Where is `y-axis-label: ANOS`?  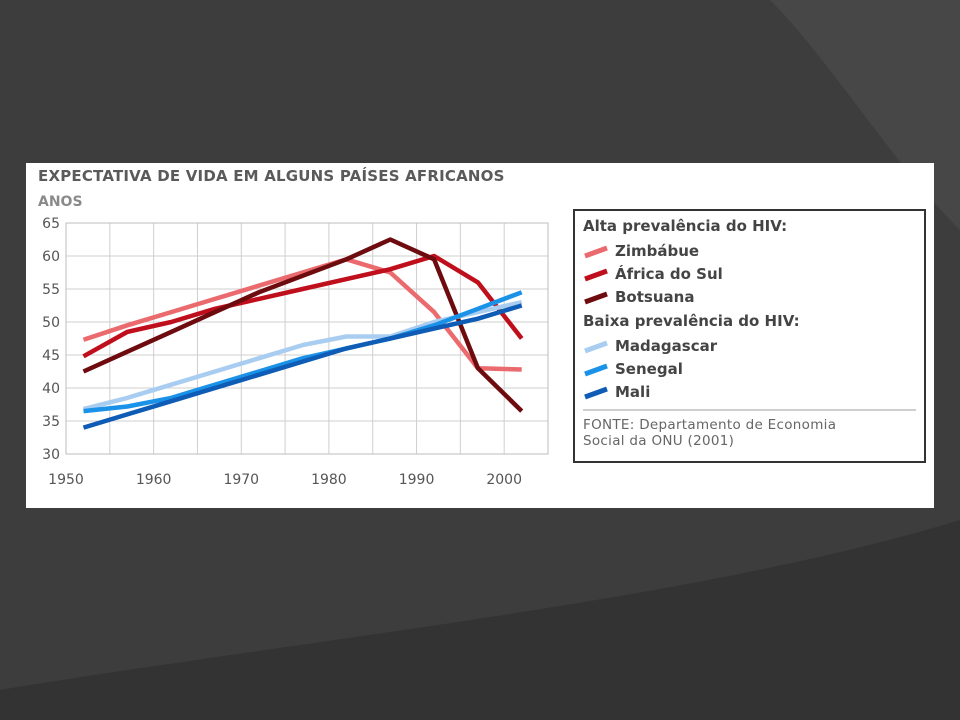 y-axis-label: ANOS is located at coordinates (60, 202).